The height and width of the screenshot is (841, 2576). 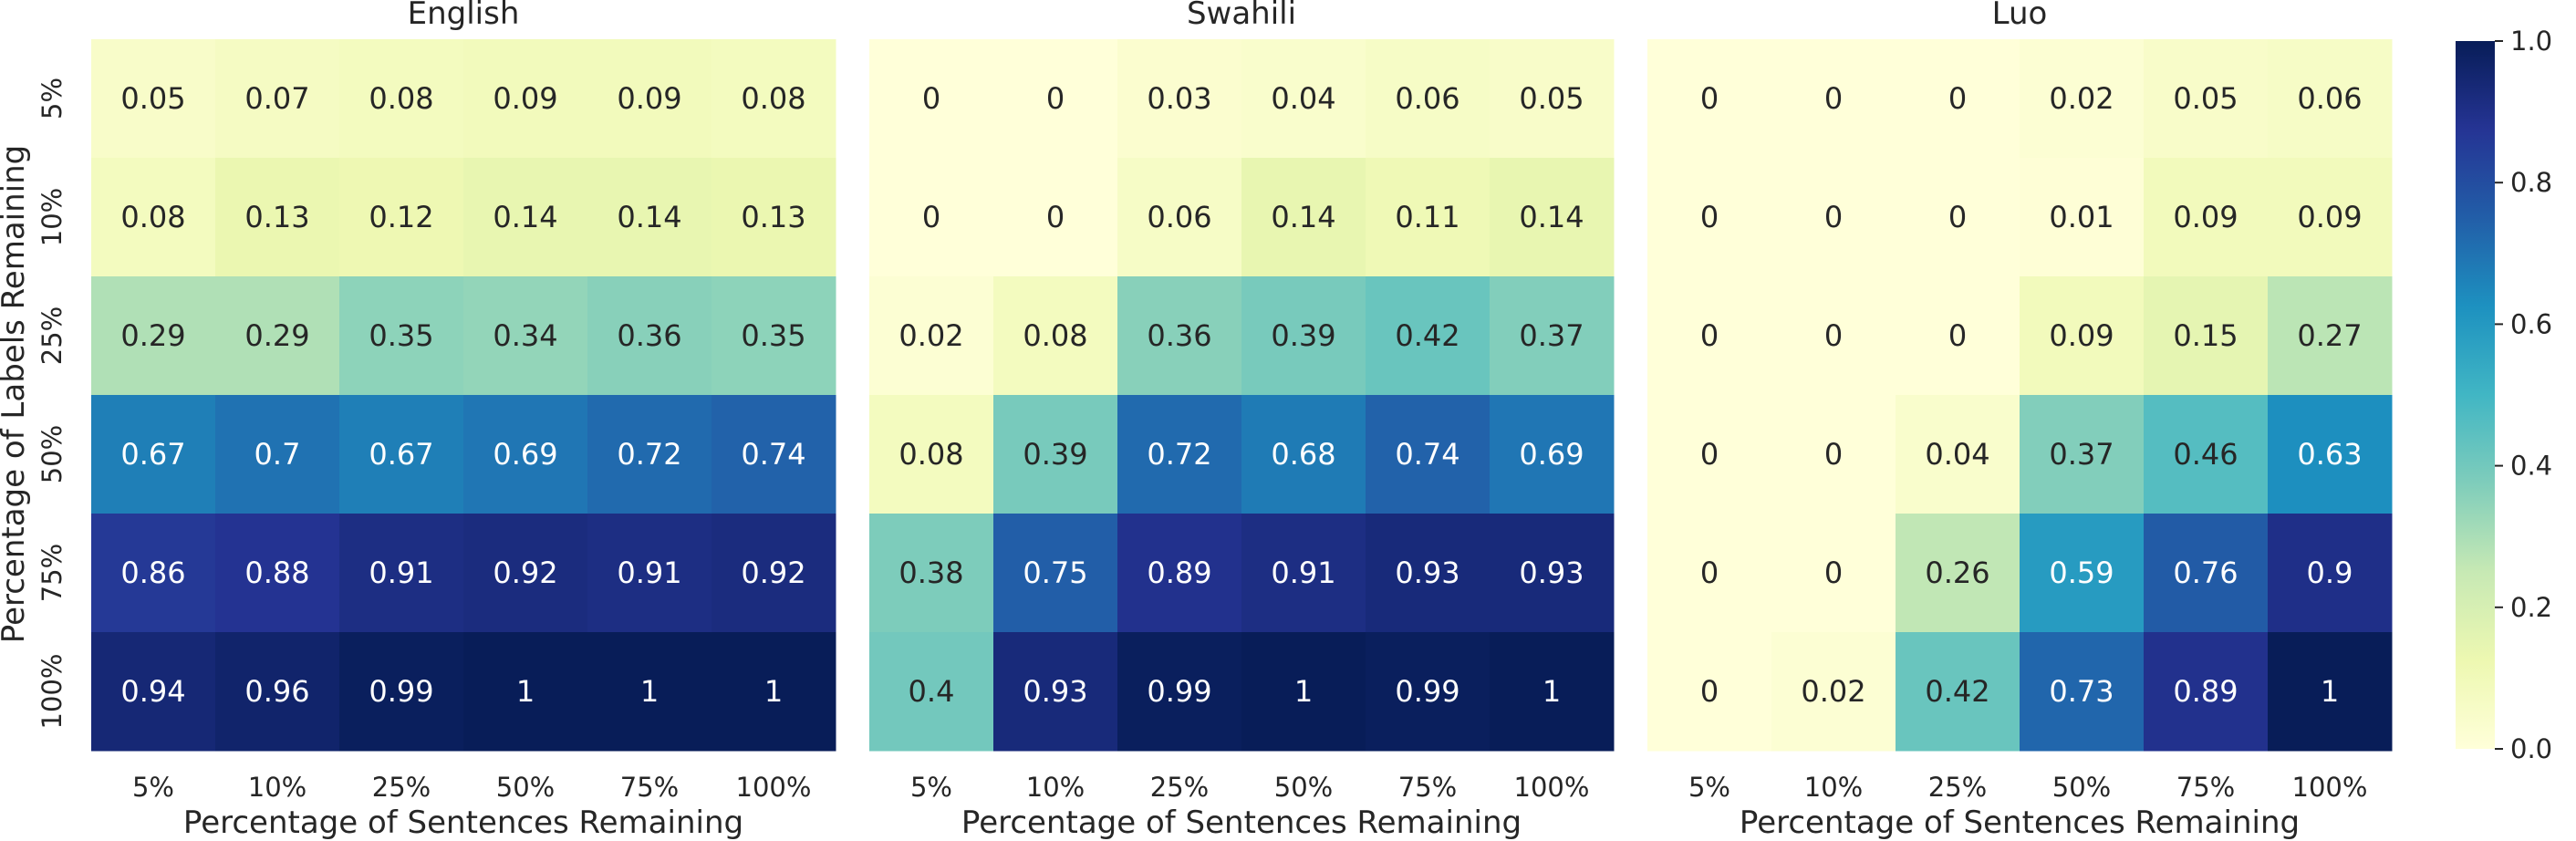 I want to click on cell-value-label: 0.09, so click(x=2205, y=217).